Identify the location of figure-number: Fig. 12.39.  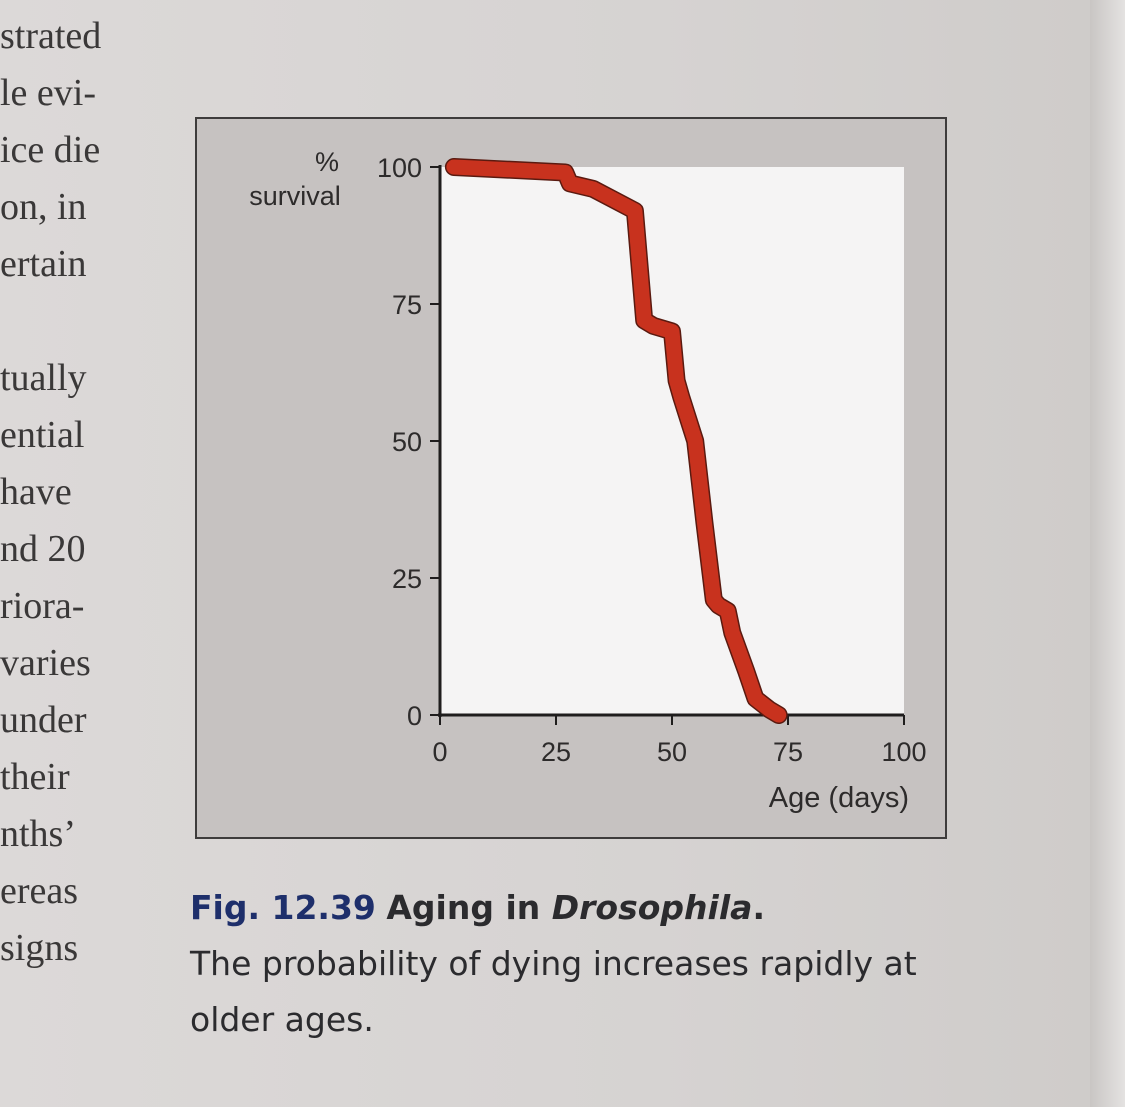
(283, 907).